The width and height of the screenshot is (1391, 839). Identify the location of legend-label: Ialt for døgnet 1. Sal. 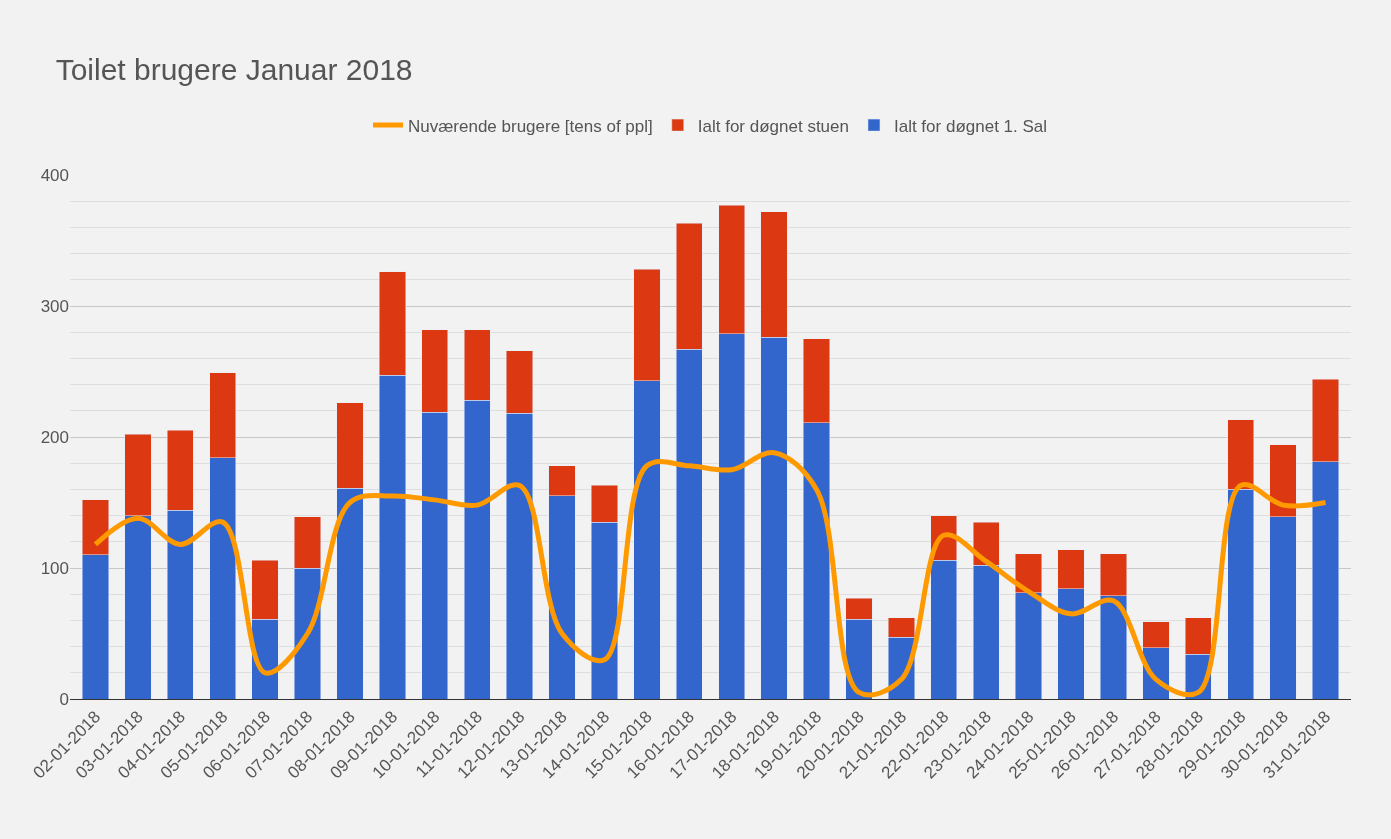
(970, 126).